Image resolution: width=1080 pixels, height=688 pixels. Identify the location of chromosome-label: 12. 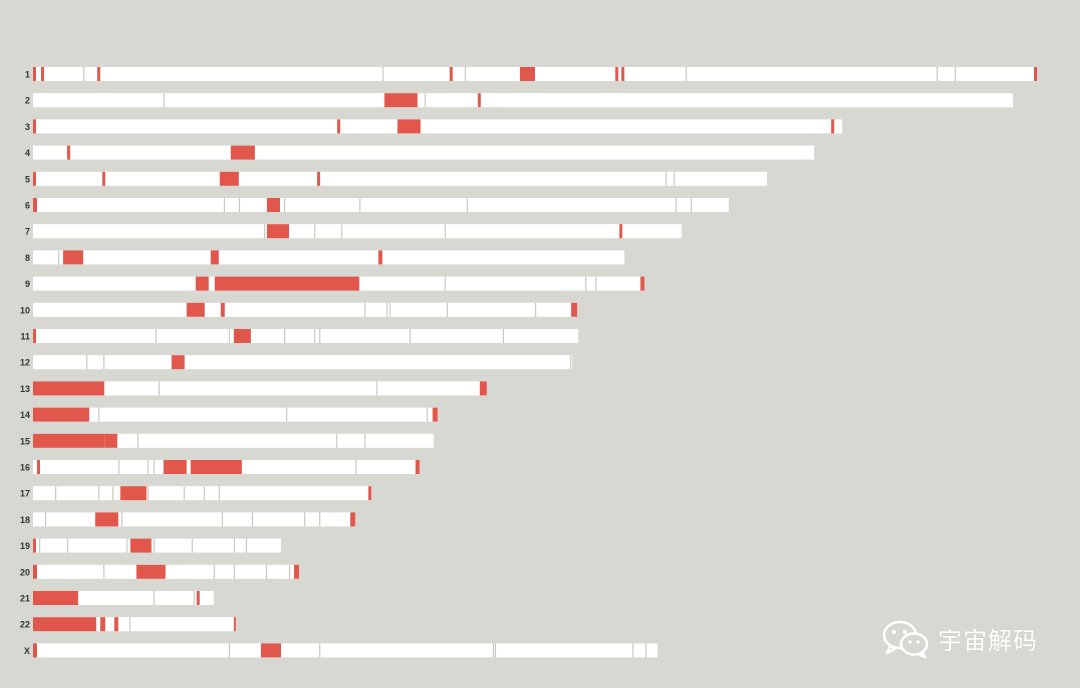
(25, 363).